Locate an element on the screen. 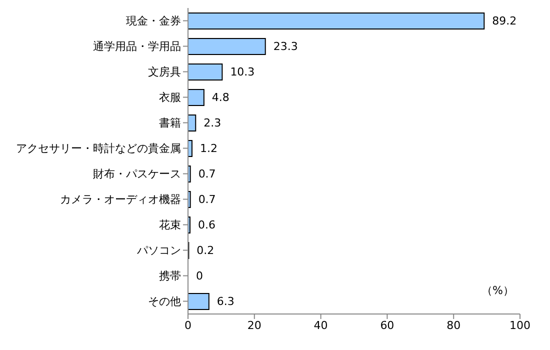  y-tick-label: アクセサリー・時計などの貴金属 is located at coordinates (98, 149).